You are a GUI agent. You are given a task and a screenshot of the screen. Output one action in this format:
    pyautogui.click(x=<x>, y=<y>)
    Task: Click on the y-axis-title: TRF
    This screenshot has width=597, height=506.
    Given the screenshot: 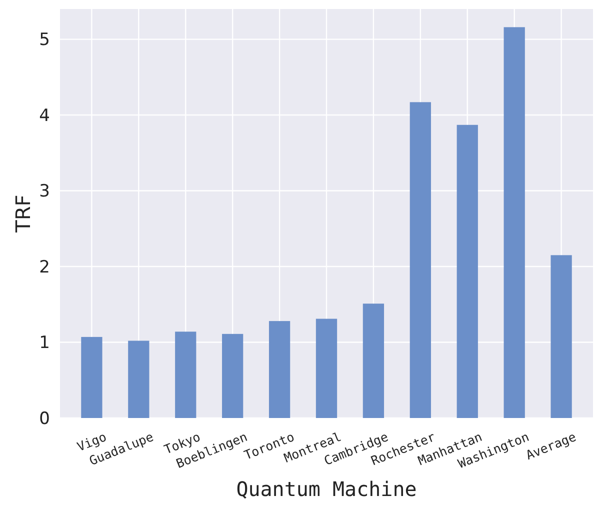 What is the action you would take?
    pyautogui.click(x=23, y=214)
    